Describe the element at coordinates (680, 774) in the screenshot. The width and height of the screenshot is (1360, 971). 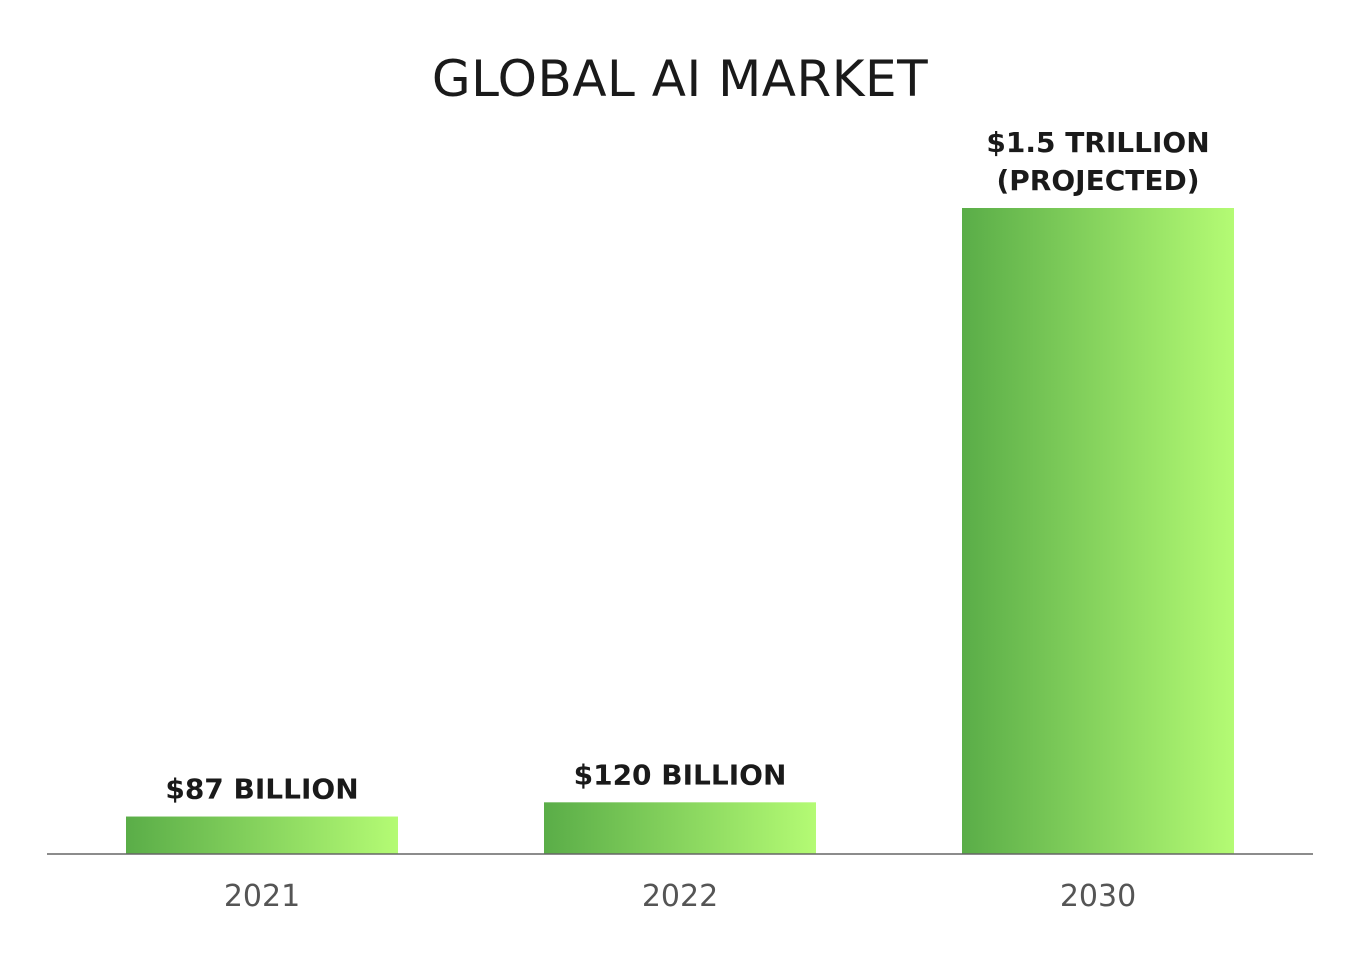
I see `data-label-2022: $120 BILLION` at that location.